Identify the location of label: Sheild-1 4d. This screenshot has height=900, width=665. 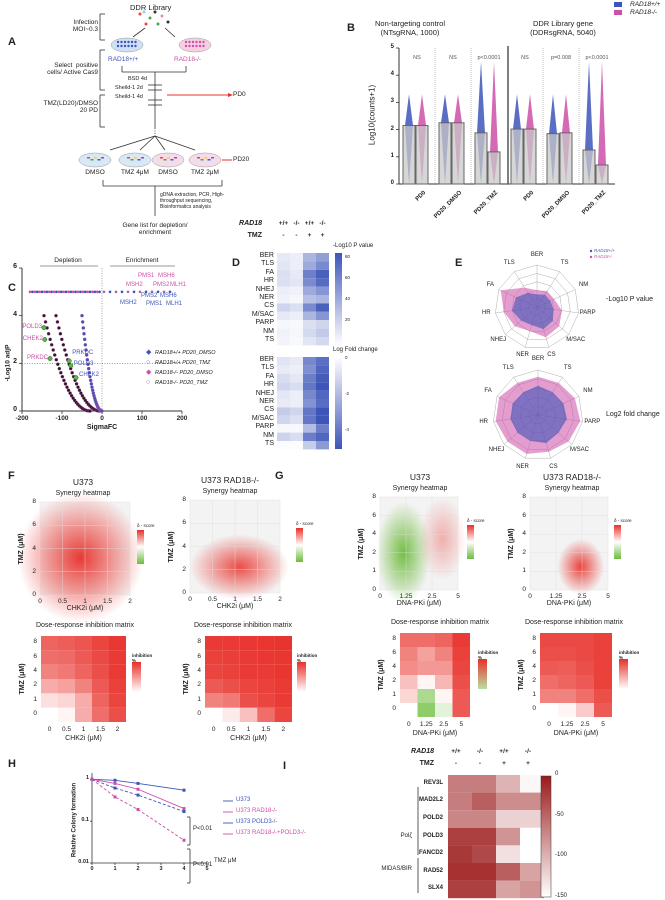
(129, 97).